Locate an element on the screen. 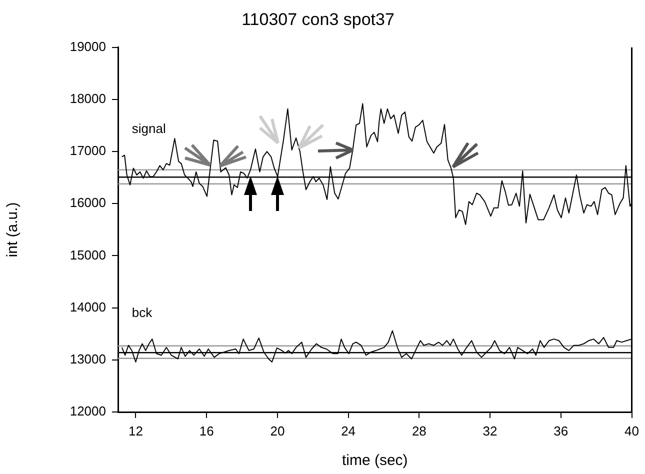  x-tick-label: 36 is located at coordinates (561, 430).